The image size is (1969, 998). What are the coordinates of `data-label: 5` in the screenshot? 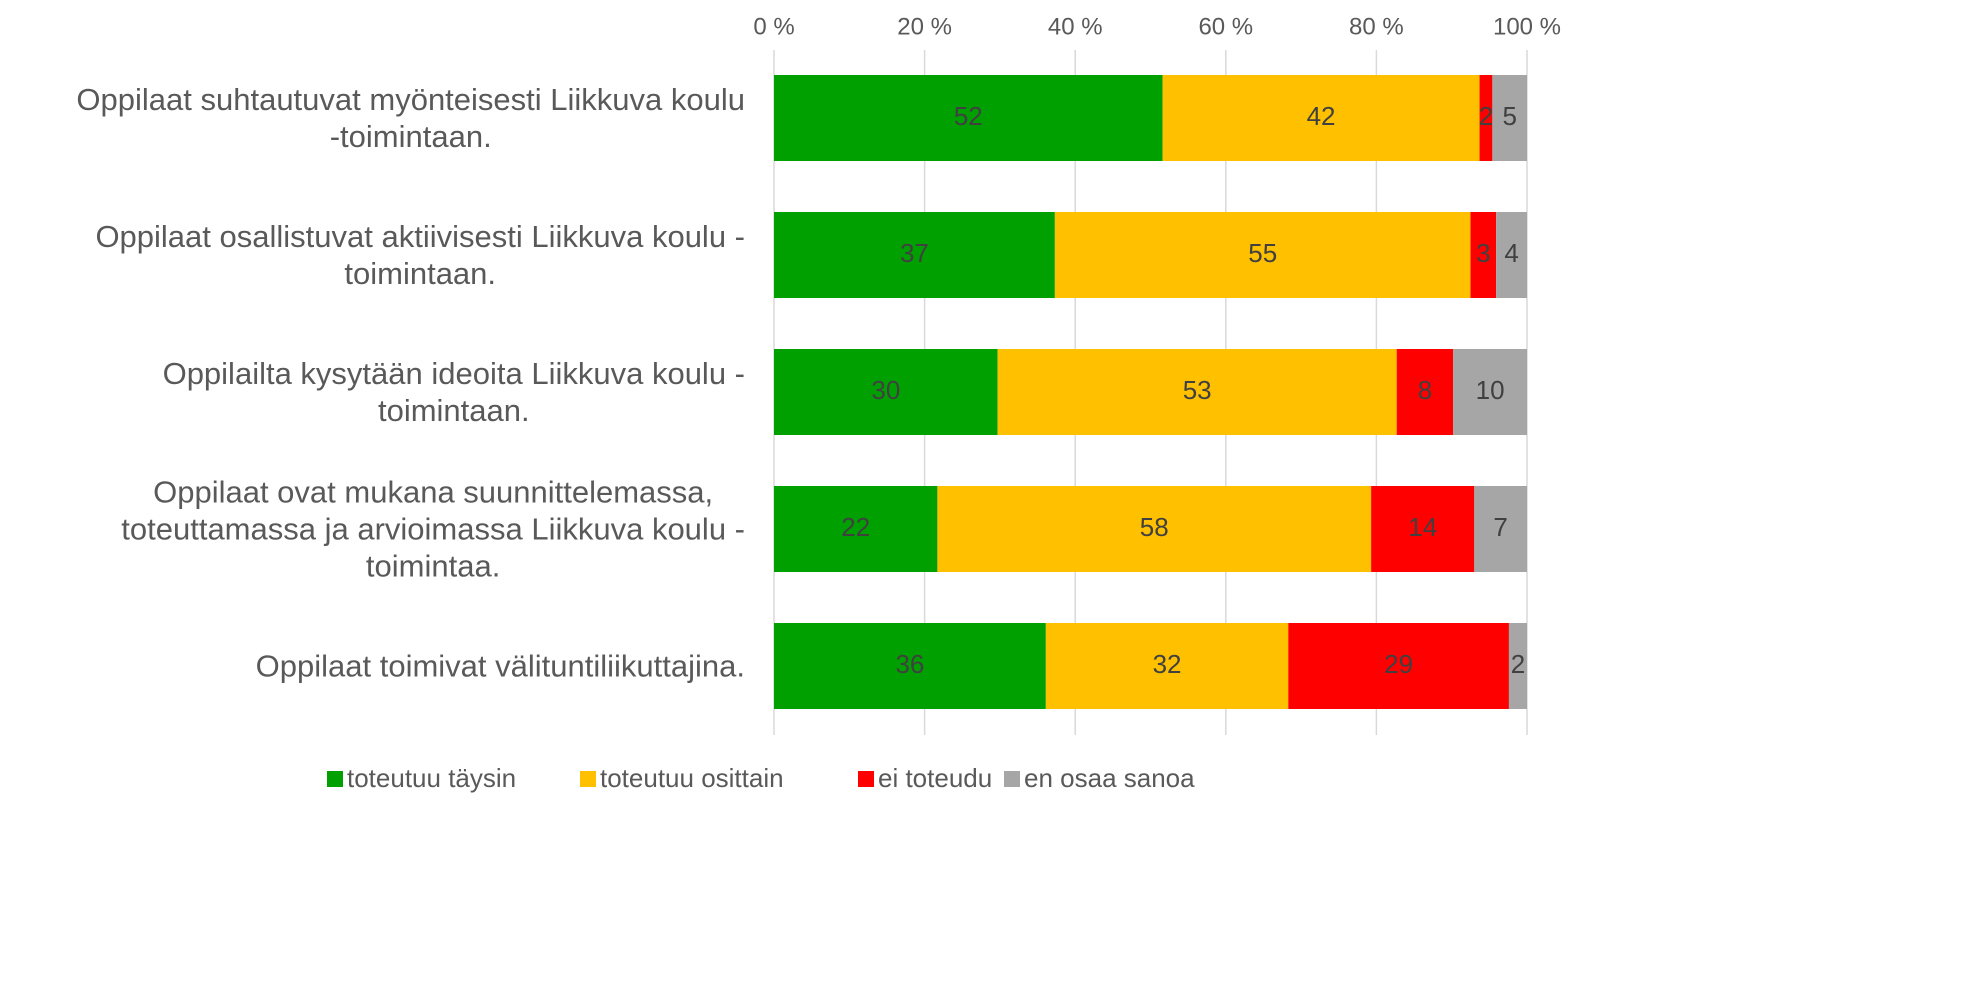 It's located at (1509, 116).